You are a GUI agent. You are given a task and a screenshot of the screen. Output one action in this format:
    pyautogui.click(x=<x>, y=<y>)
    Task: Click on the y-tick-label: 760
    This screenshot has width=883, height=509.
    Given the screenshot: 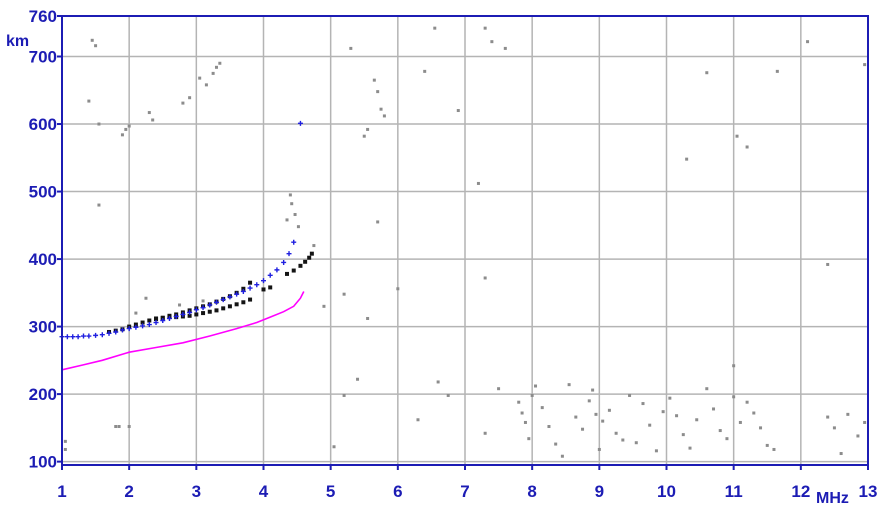 What is the action you would take?
    pyautogui.click(x=43, y=16)
    